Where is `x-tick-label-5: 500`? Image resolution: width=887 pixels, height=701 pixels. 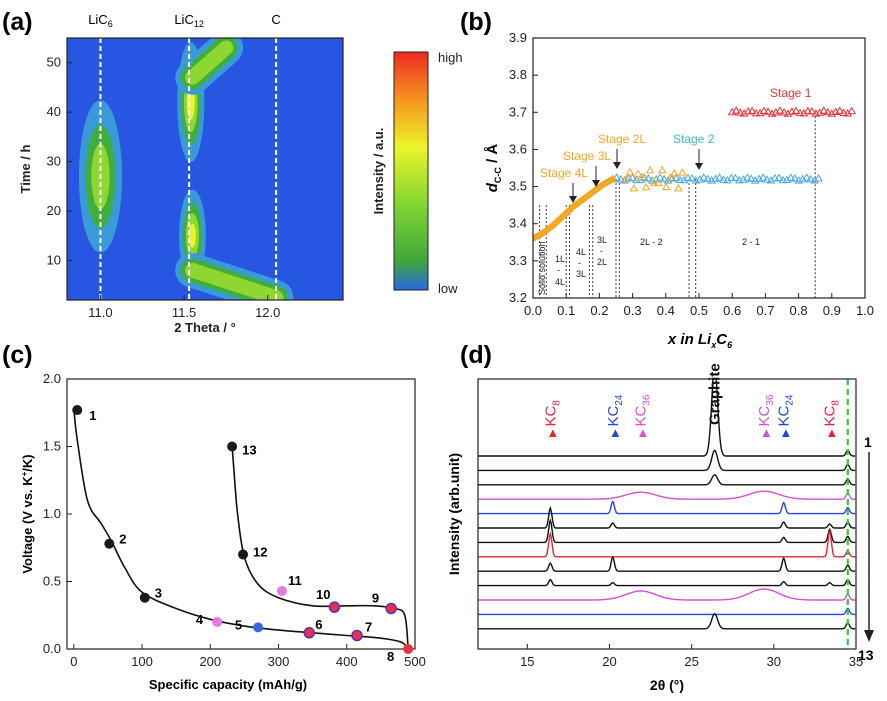
x-tick-label-5: 500 is located at coordinates (415, 661).